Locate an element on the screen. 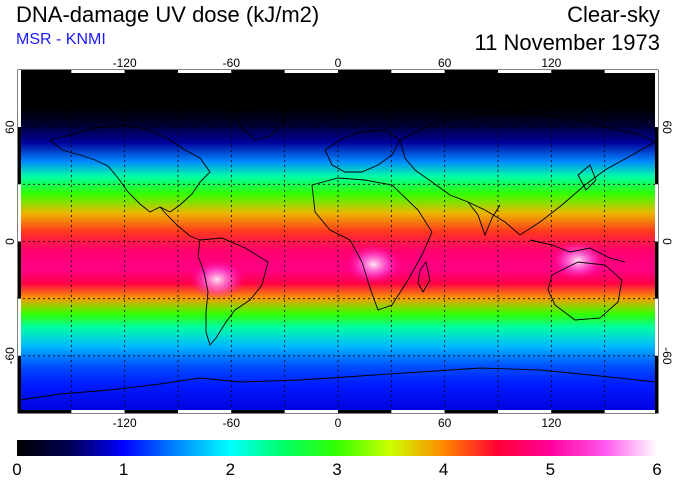 The height and width of the screenshot is (480, 678). colorbar-tick-label: 3 is located at coordinates (336, 469).